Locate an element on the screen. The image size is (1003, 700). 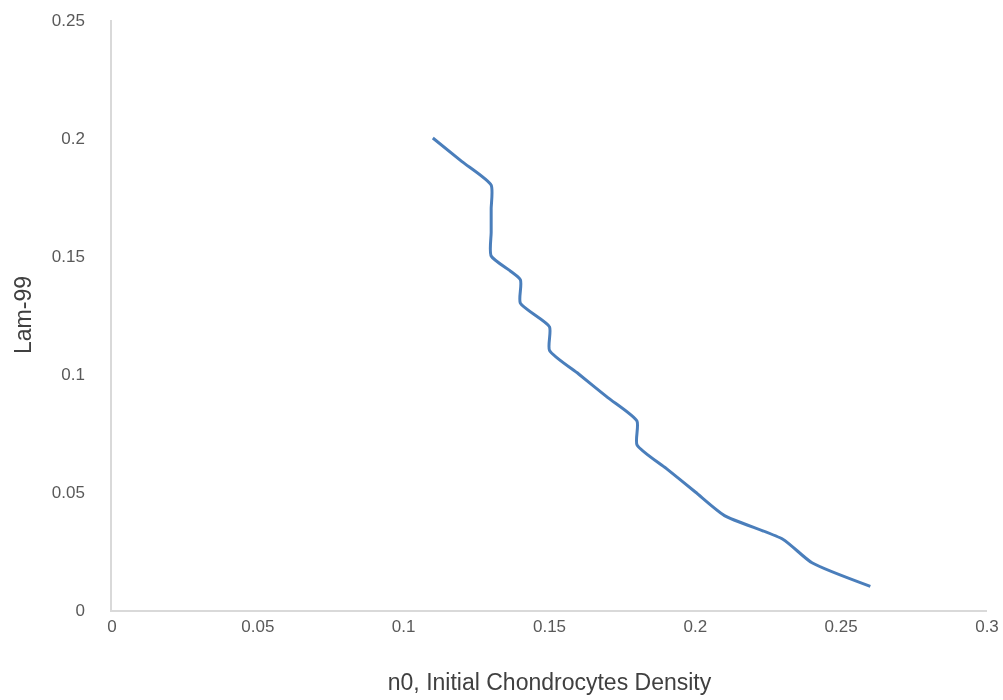
x-tick-label: 0.1 is located at coordinates (403, 627).